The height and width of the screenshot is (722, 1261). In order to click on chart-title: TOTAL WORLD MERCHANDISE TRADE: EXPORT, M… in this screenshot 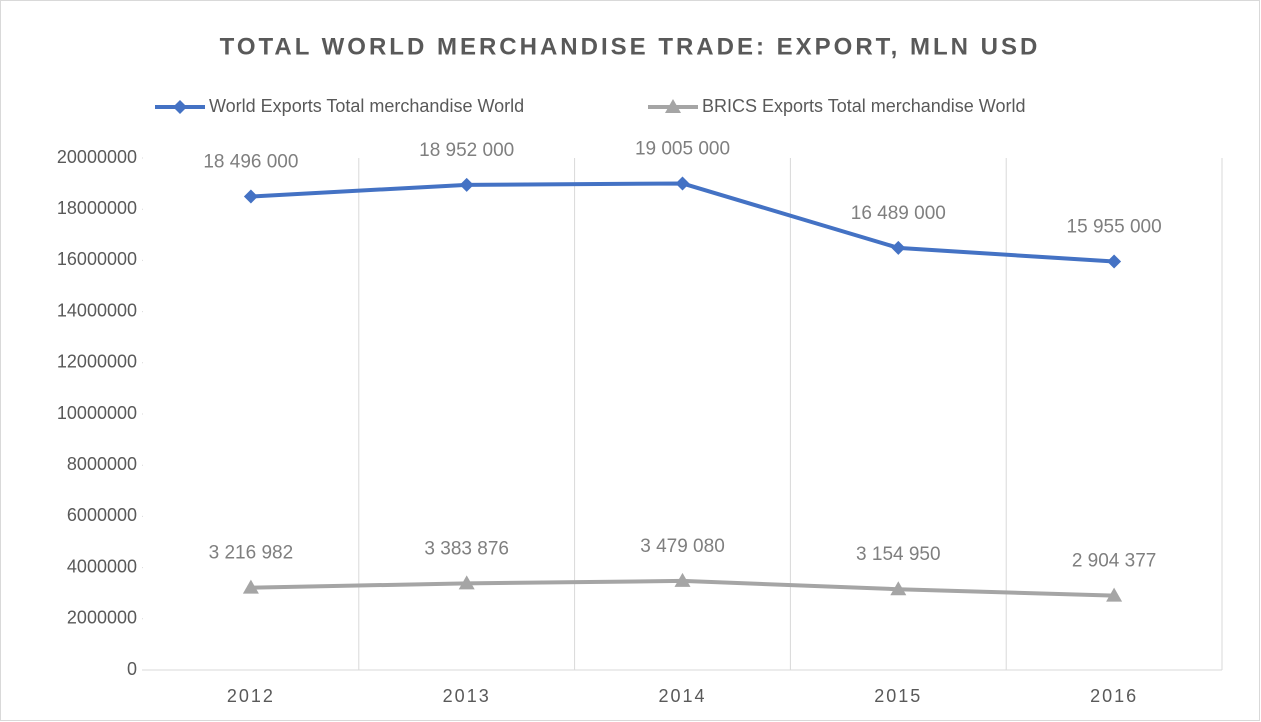, I will do `click(630, 46)`.